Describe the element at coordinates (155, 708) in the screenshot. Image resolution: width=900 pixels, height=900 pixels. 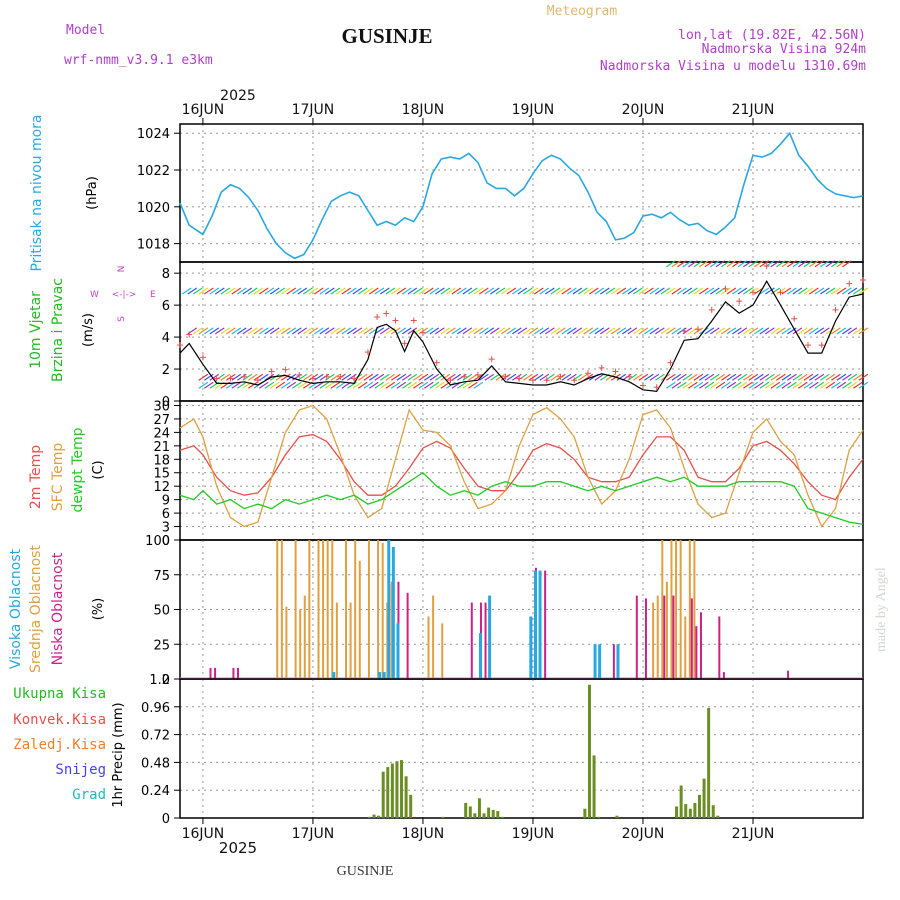
I see `y-tick-label: 0.96` at that location.